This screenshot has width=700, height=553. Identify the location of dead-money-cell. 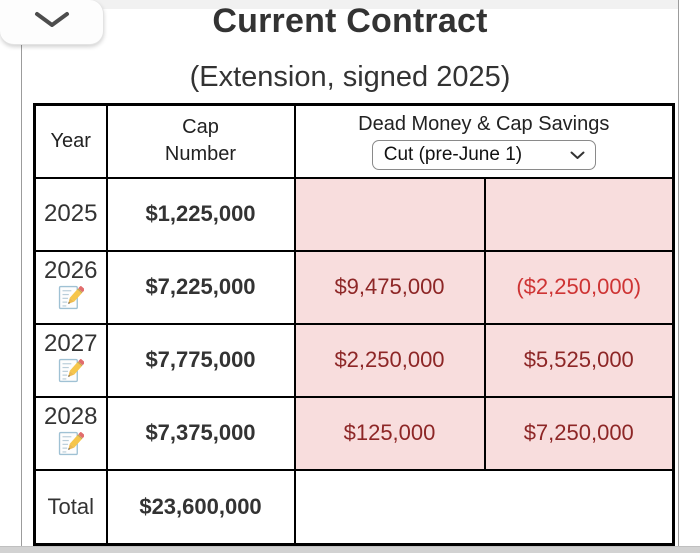
(389, 214).